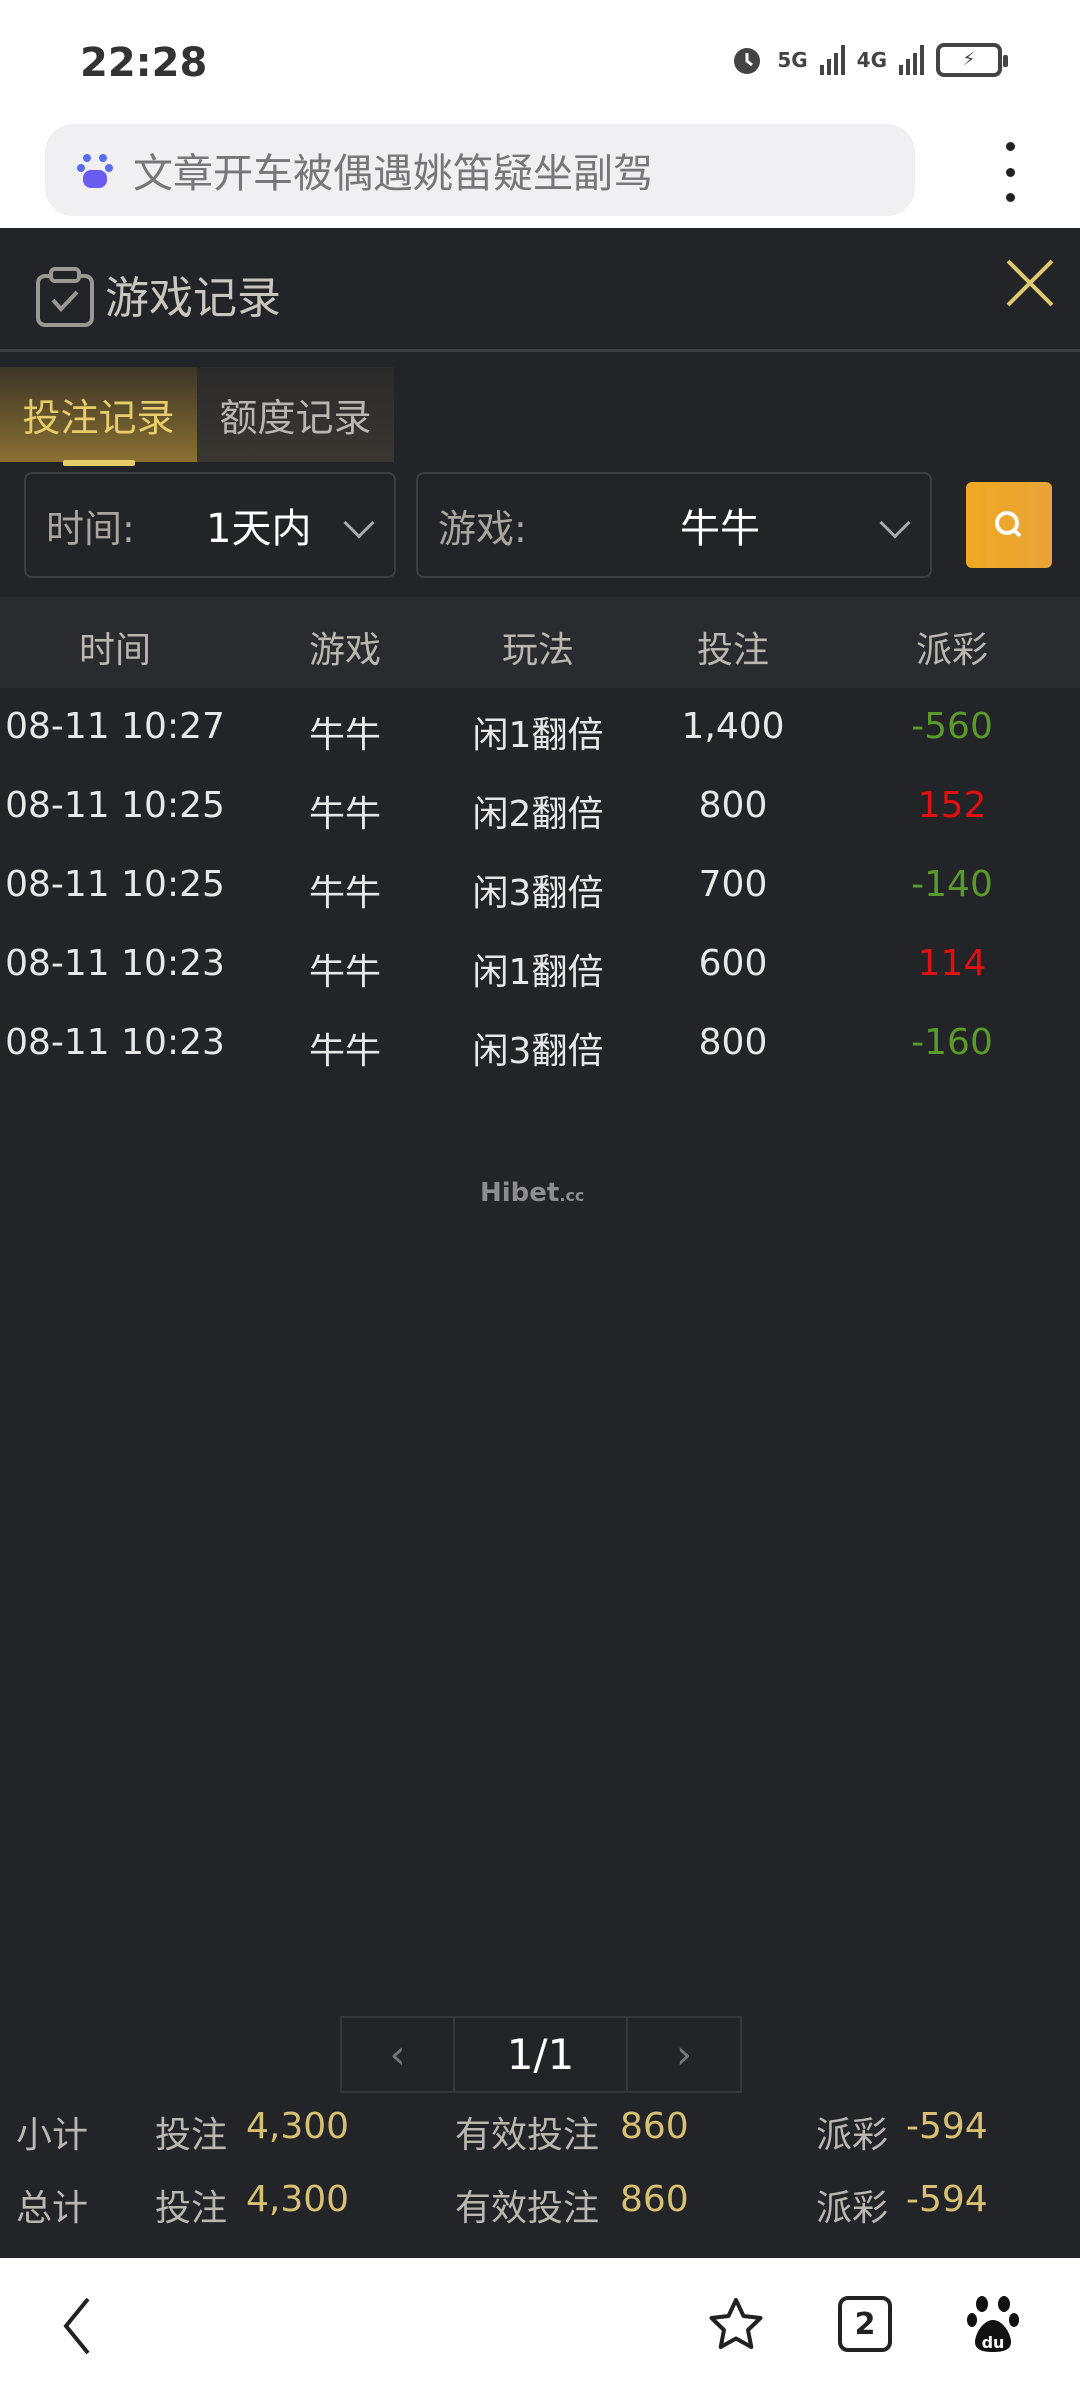 The height and width of the screenshot is (2388, 1080). I want to click on table-row: 08-11 10:25 牛牛 闲2翻倍 800 152, so click(540, 806).